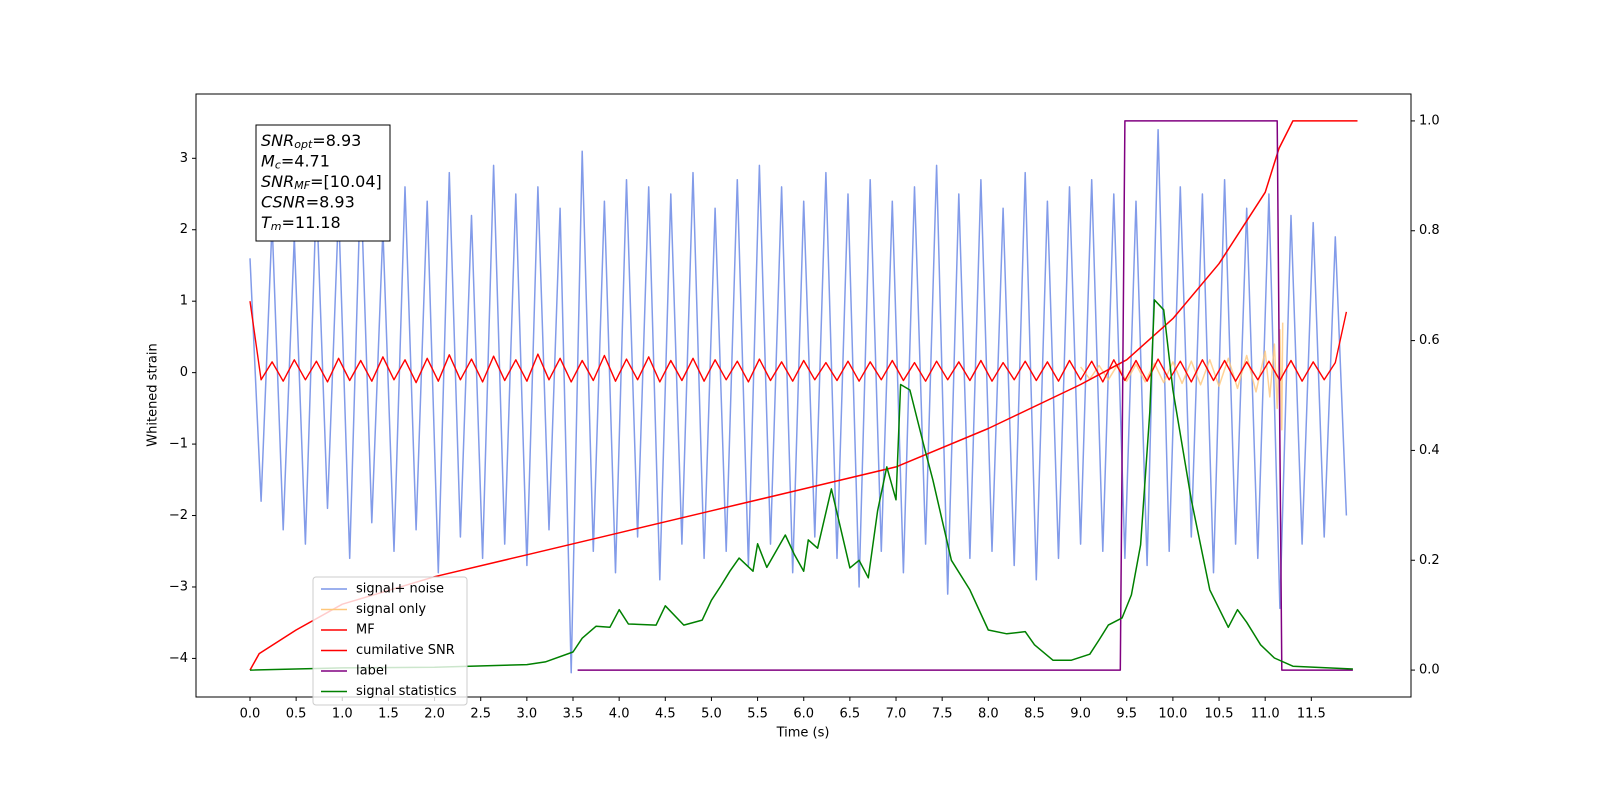  I want to click on y-tick-label: −4, so click(178, 658).